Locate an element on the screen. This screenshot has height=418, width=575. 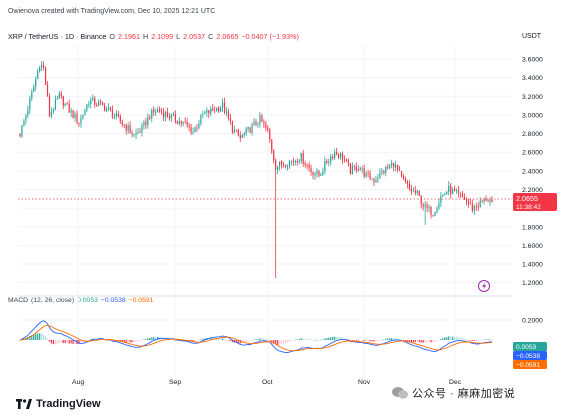
low-label: L is located at coordinates (178, 36).